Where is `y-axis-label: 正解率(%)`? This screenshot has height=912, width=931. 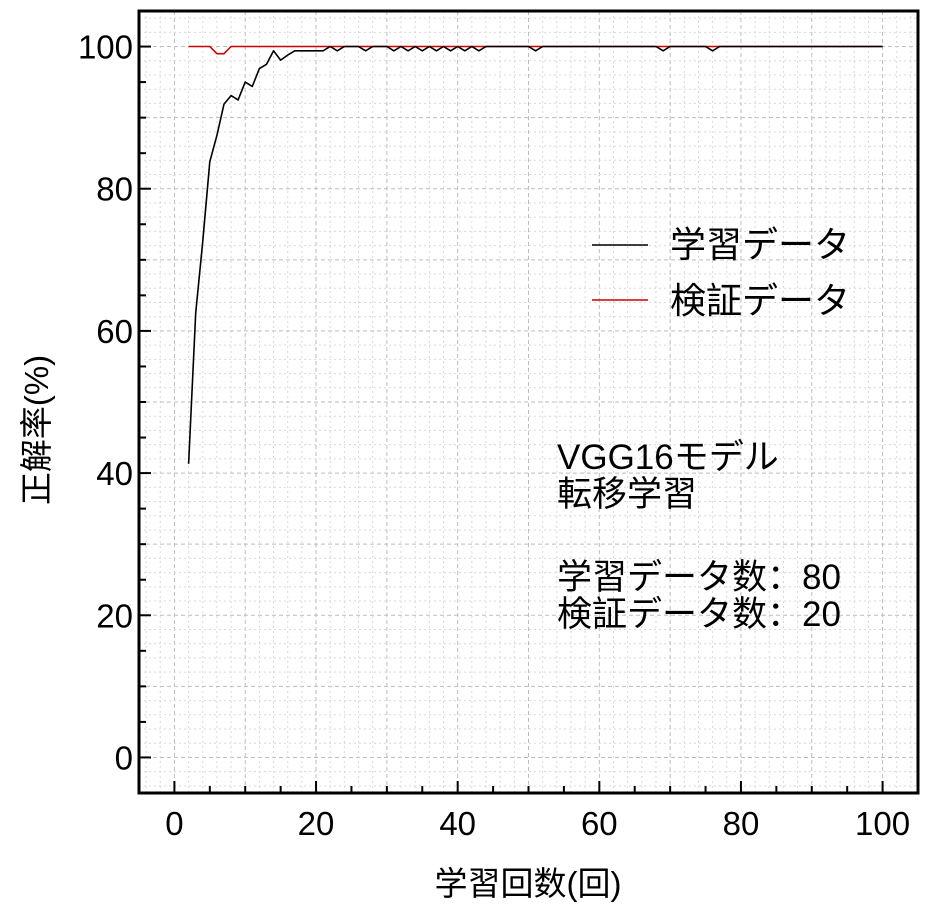 y-axis-label: 正解率(%) is located at coordinates (36, 430).